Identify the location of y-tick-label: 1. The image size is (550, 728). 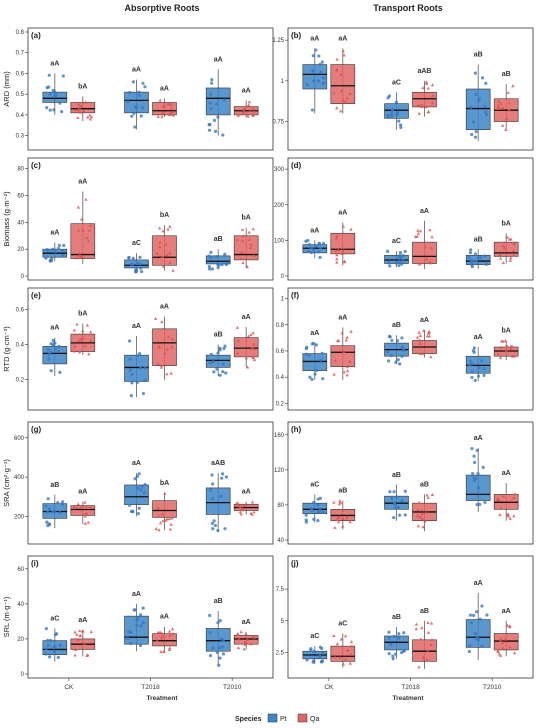
(283, 300).